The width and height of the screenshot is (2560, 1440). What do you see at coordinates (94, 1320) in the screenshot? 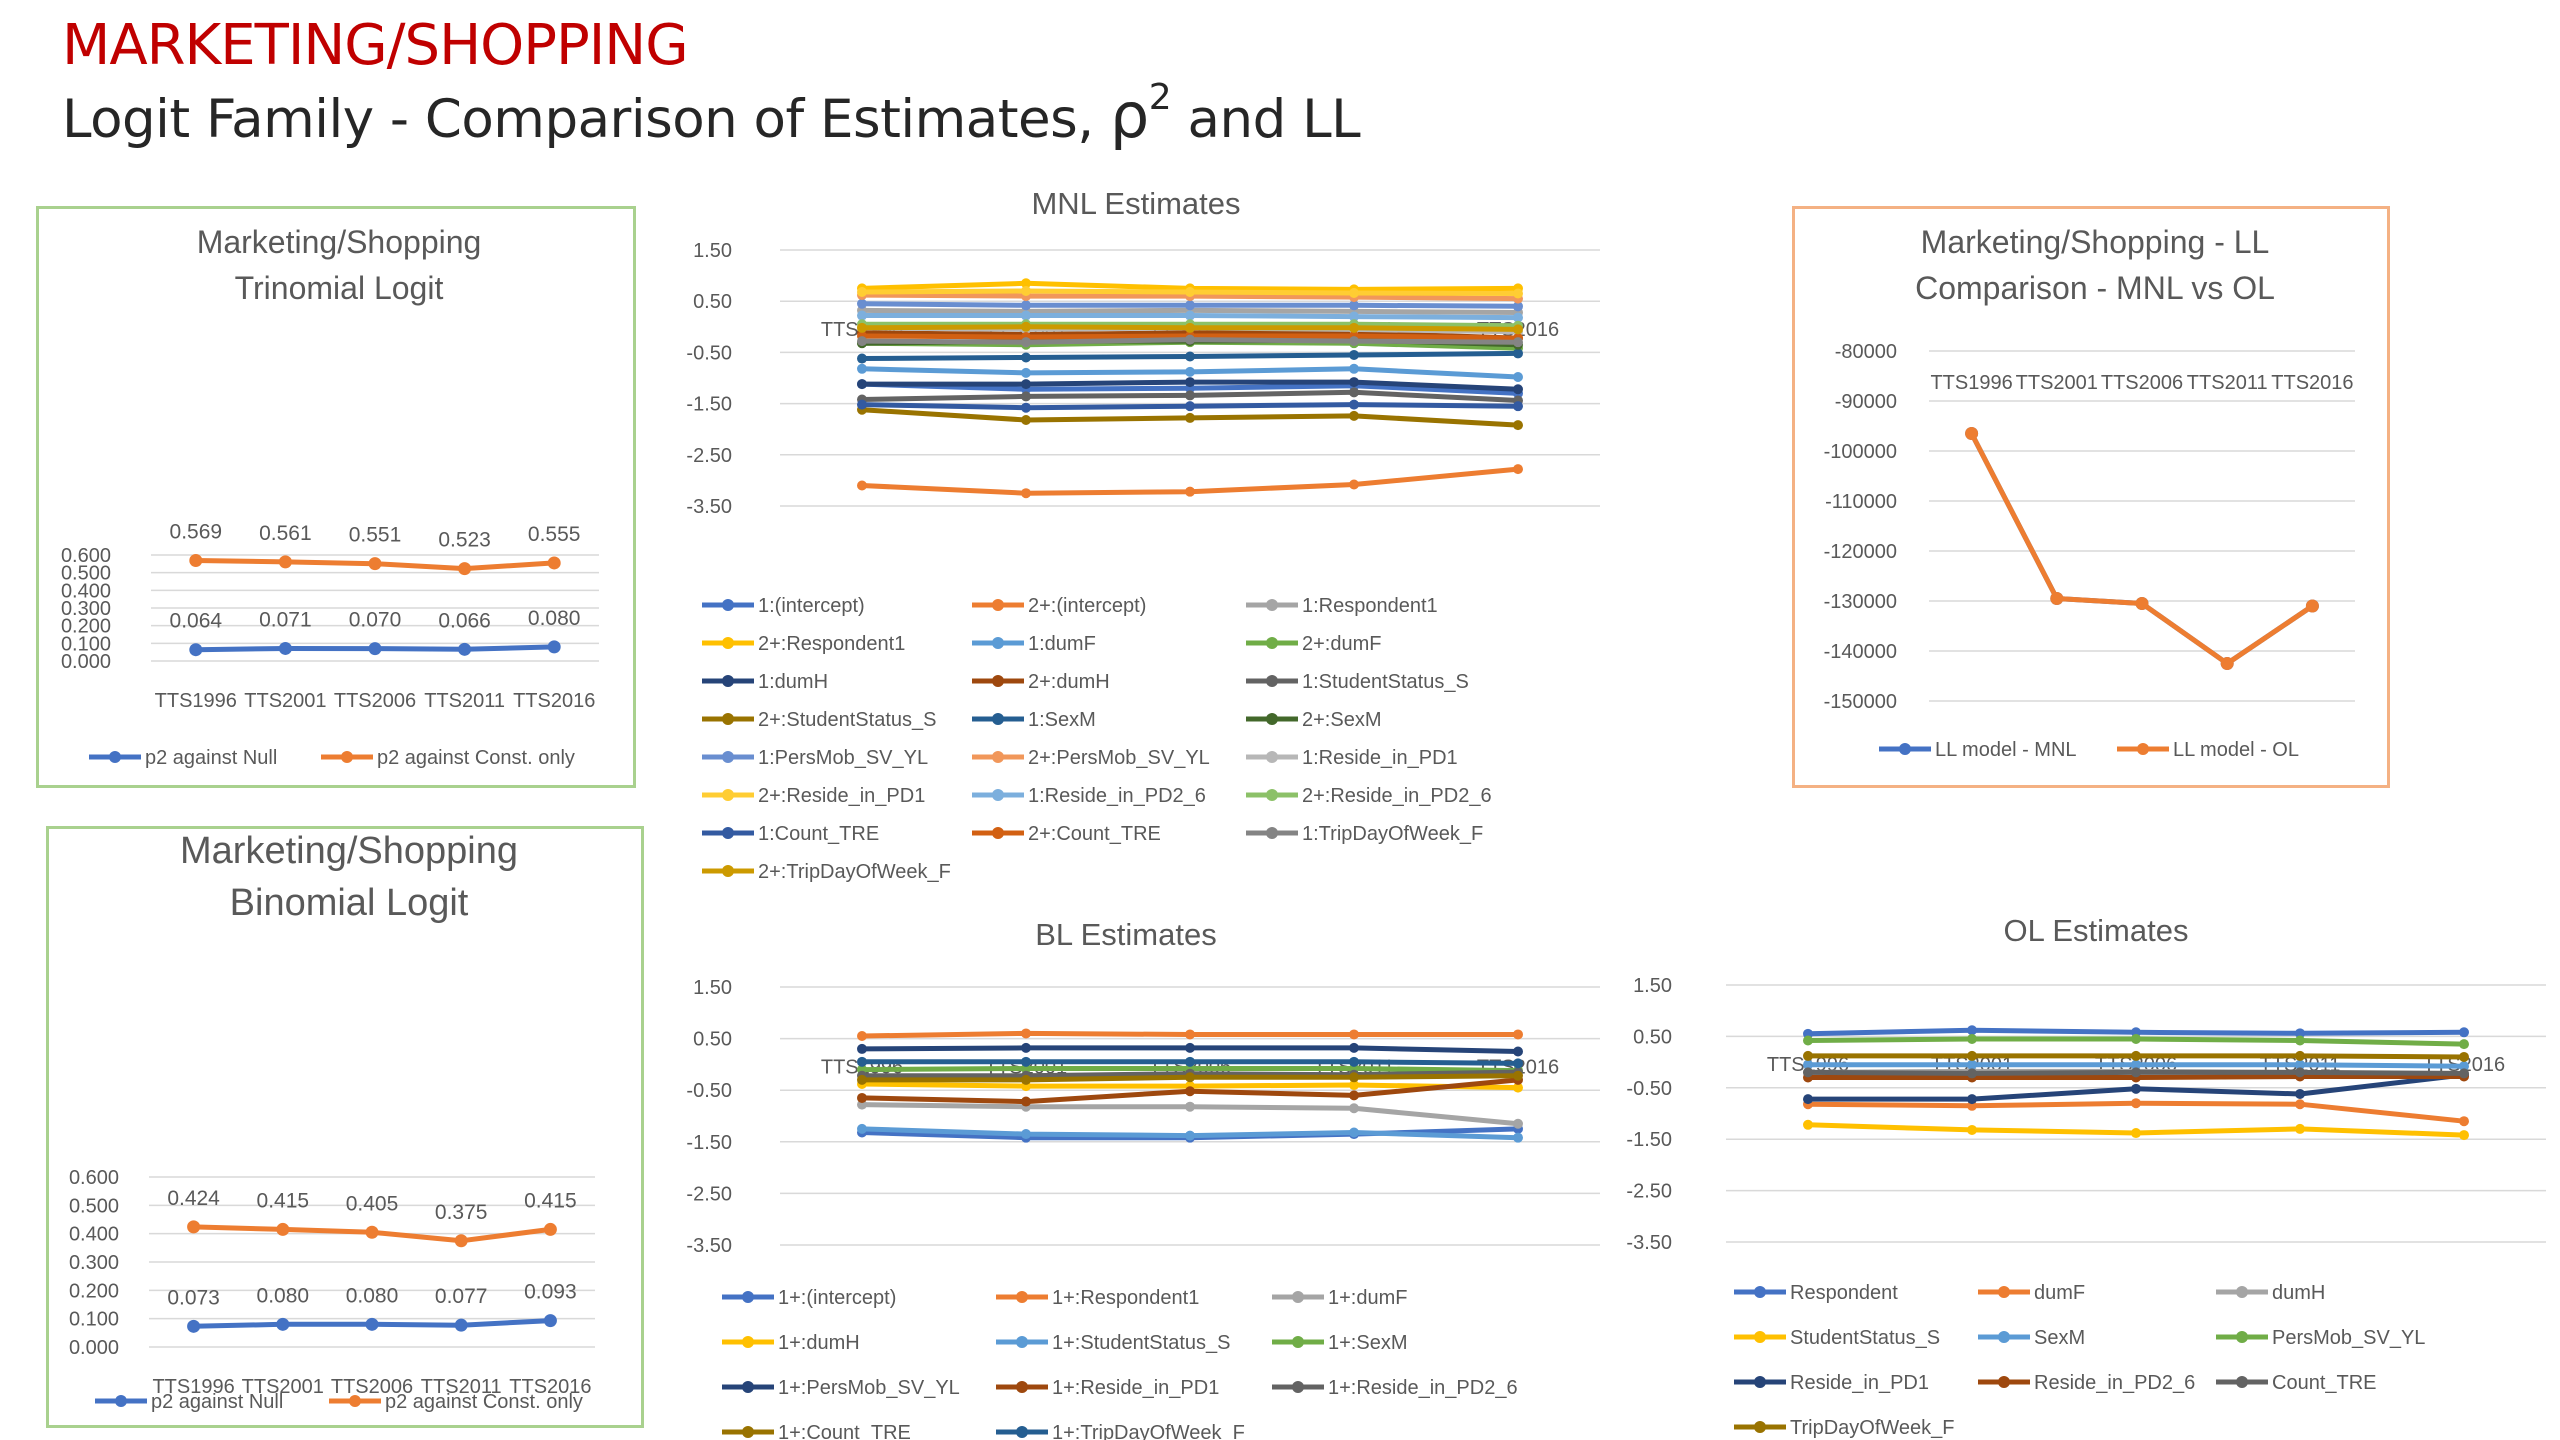
I see `y-tick-label: 0.100` at bounding box center [94, 1320].